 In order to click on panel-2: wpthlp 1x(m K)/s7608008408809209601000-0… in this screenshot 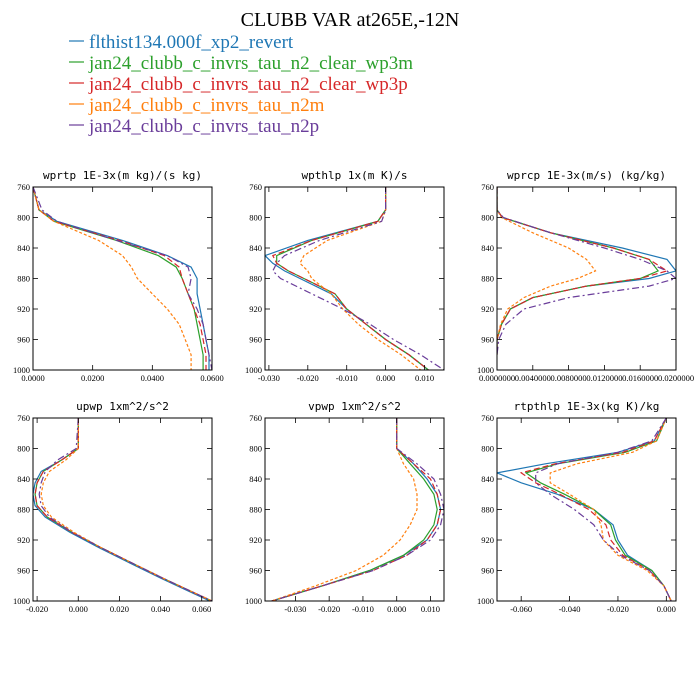, I will do `click(345, 276)`.